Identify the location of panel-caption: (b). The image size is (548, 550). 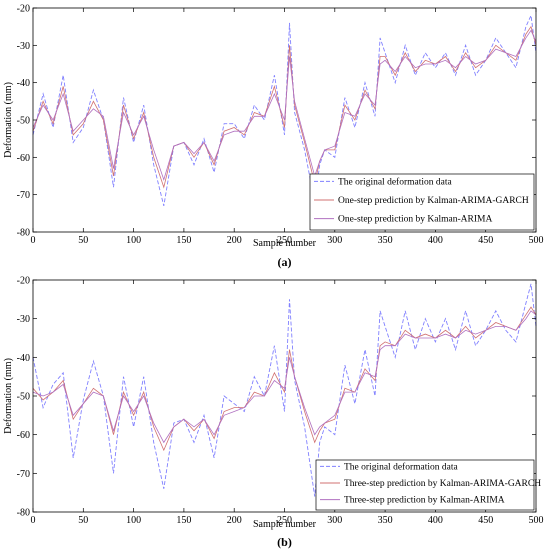
(284, 542).